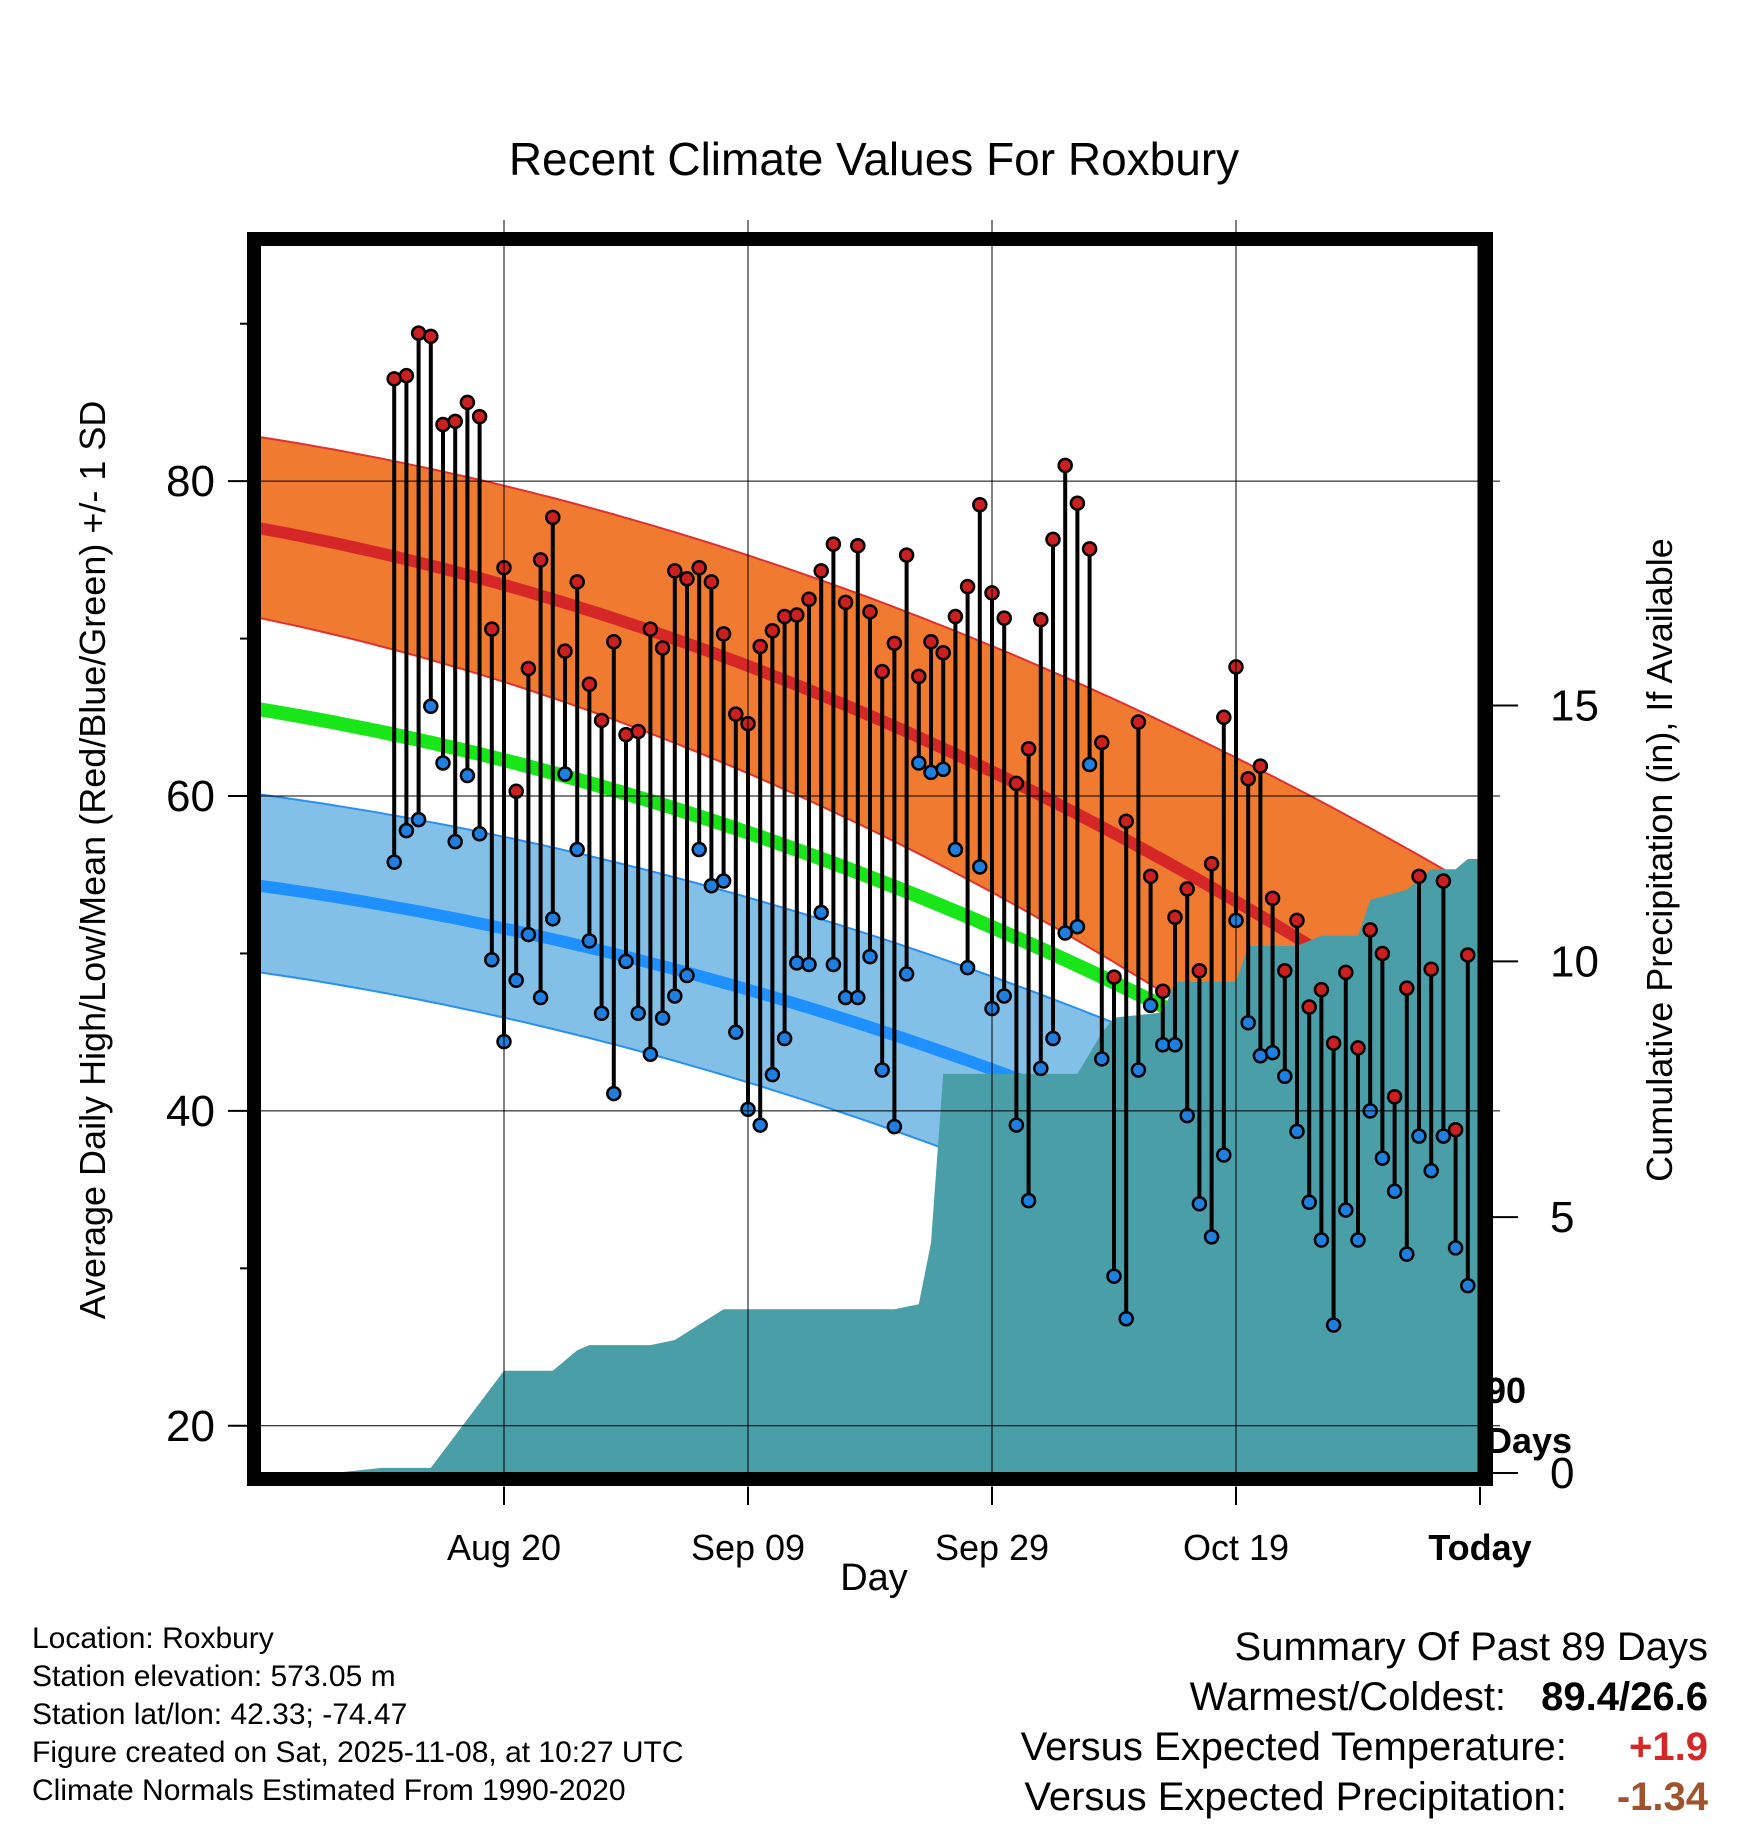 The height and width of the screenshot is (1828, 1748). I want to click on warmest-coldest-value: 89.4/26.6, so click(1624, 1697).